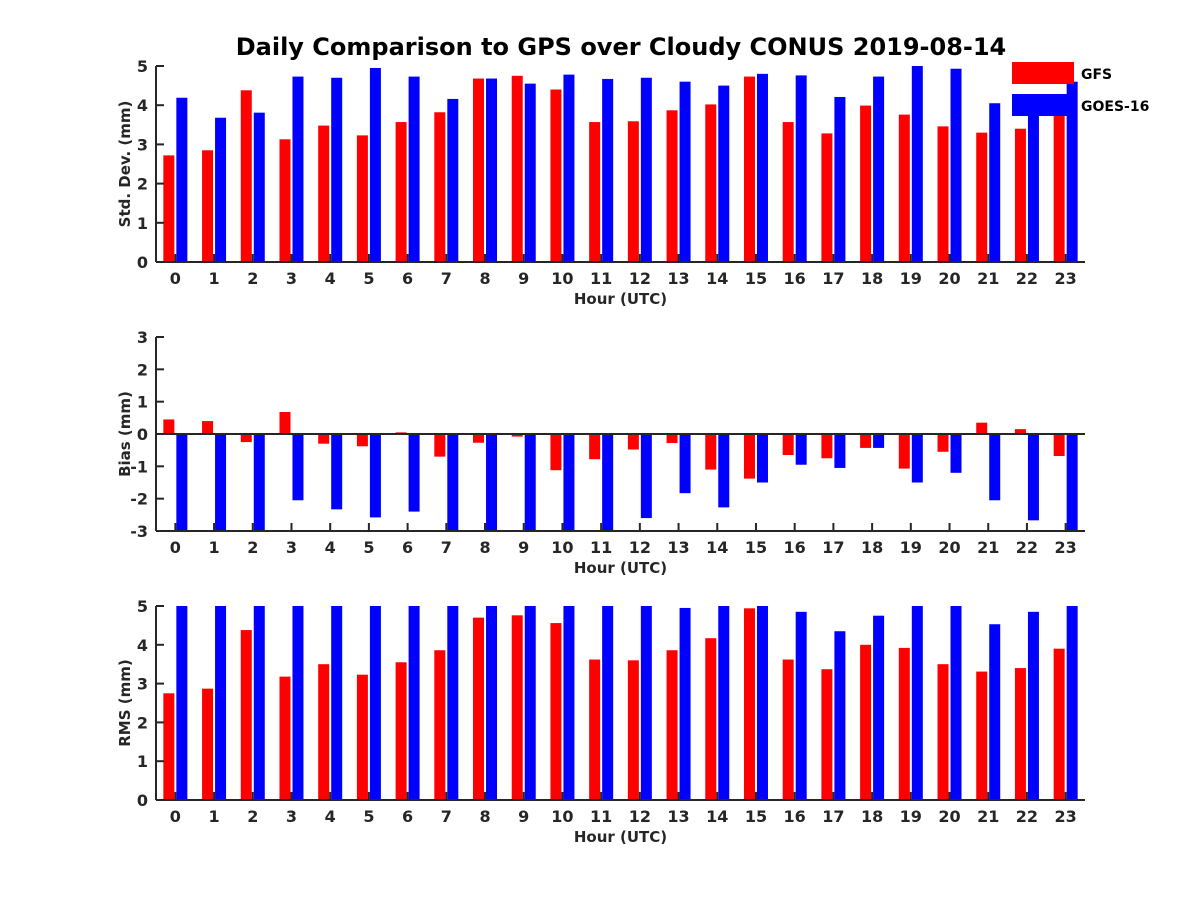  Describe the element at coordinates (1043, 73) in the screenshot. I see `legend-swatch-gfs` at that location.